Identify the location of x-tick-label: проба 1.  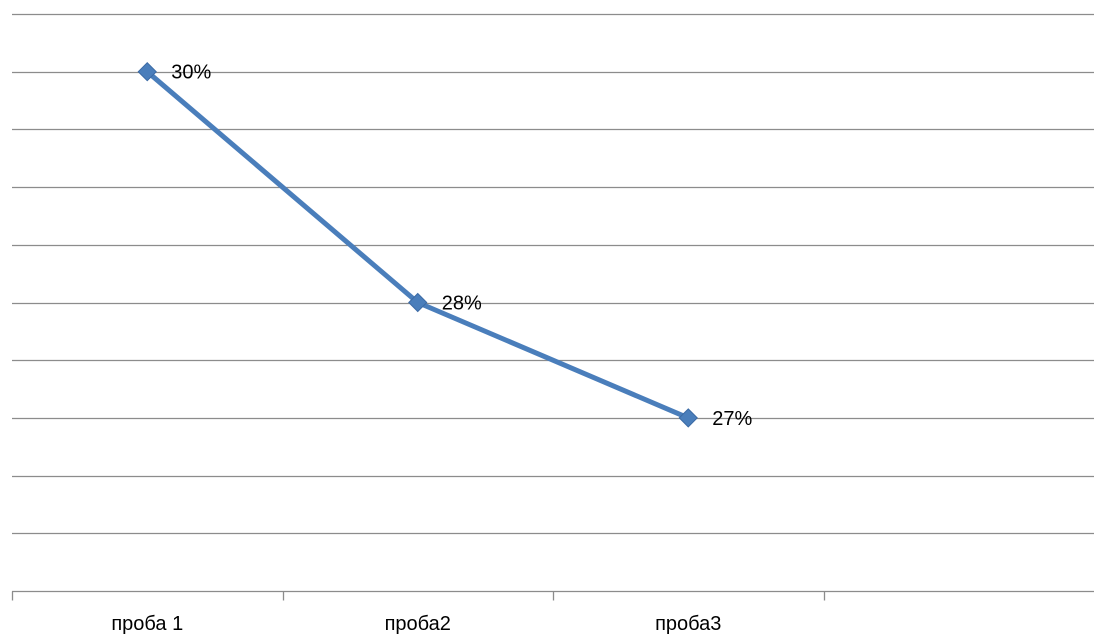
(147, 624).